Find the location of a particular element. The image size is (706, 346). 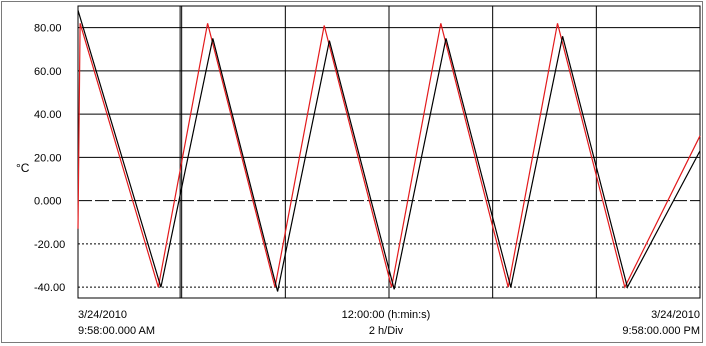

y-tick-label: 80.00 is located at coordinates (48, 29).